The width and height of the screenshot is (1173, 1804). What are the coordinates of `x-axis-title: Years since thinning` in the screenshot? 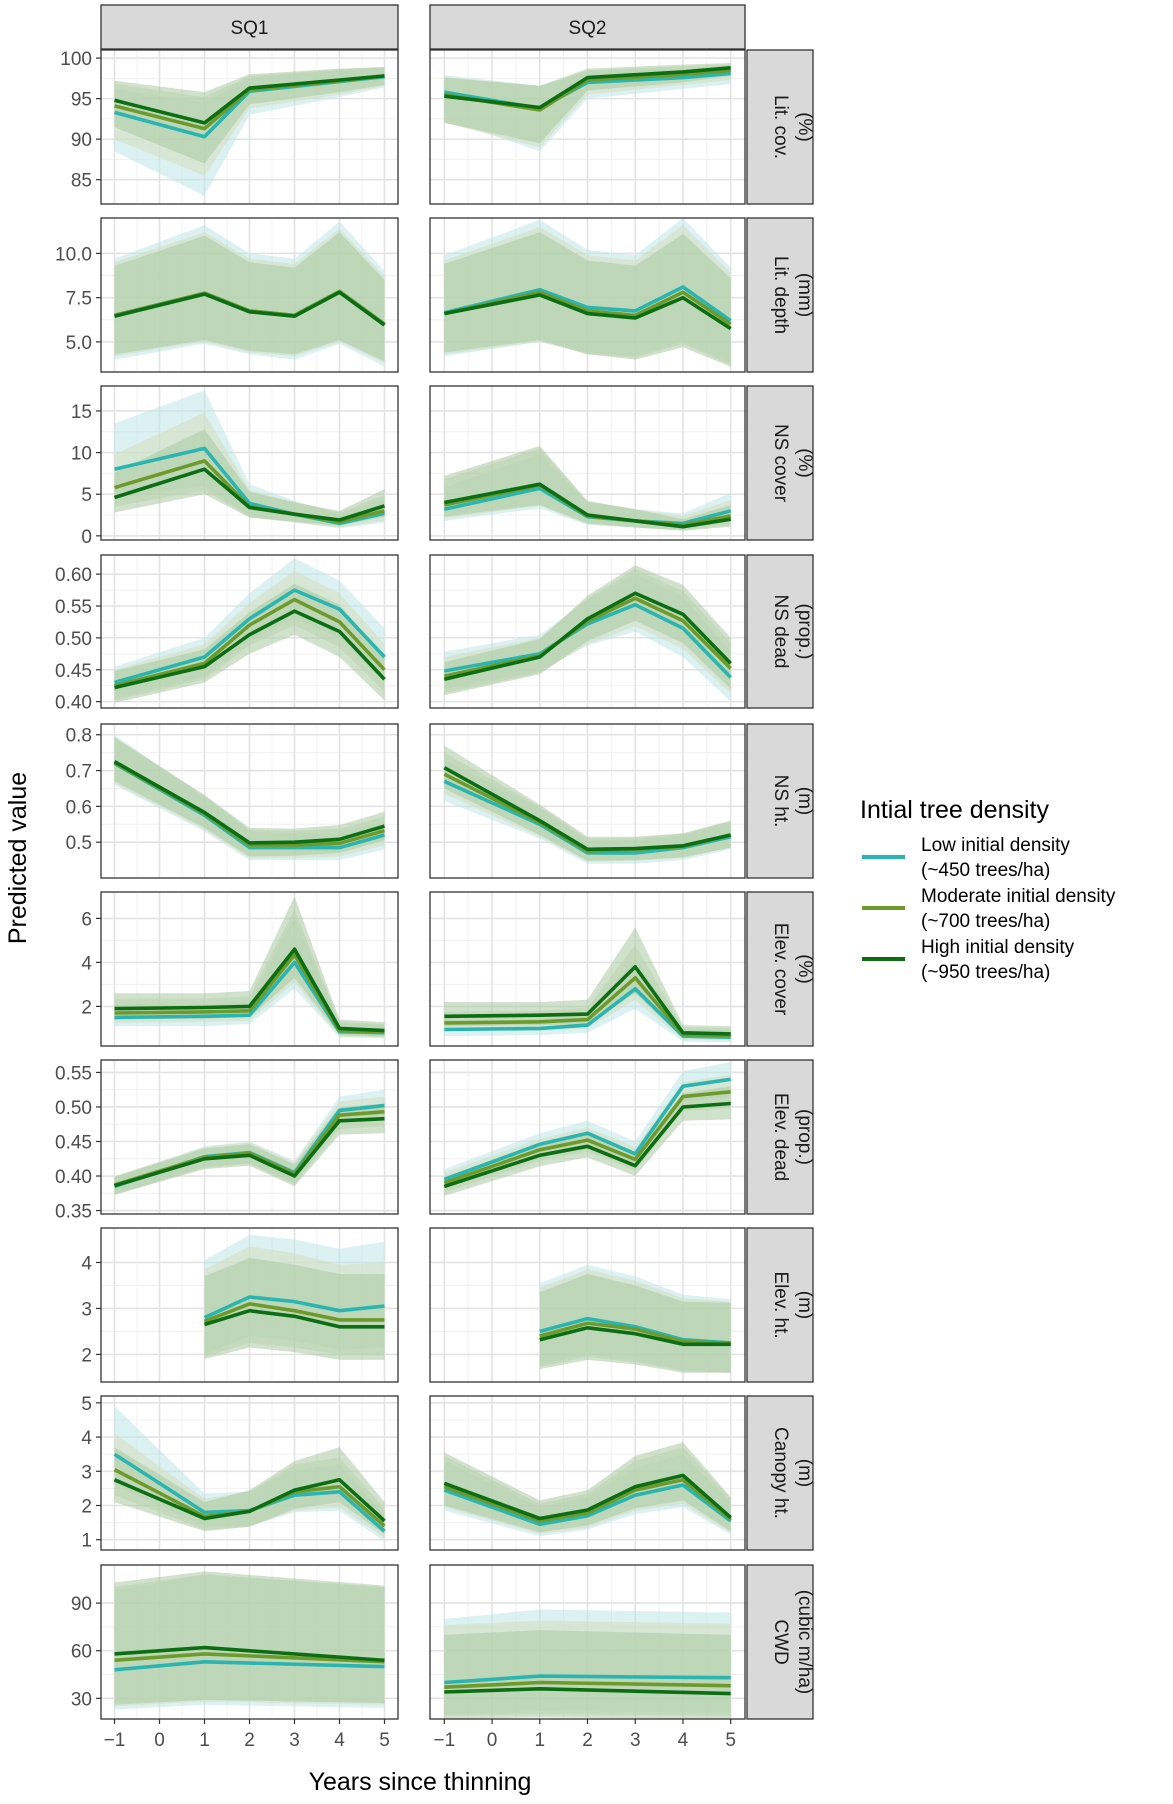 It's located at (420, 1782).